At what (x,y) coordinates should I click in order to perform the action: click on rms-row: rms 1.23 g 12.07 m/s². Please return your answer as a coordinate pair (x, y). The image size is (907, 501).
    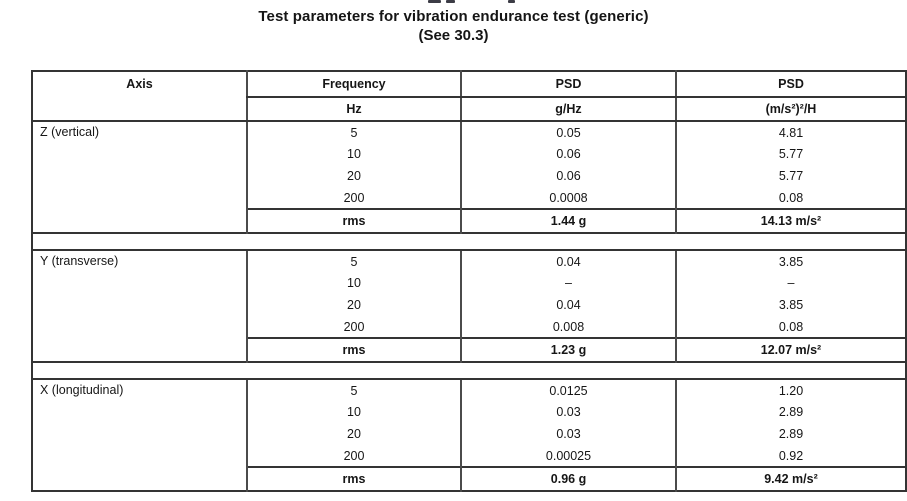
    Looking at the image, I should click on (469, 349).